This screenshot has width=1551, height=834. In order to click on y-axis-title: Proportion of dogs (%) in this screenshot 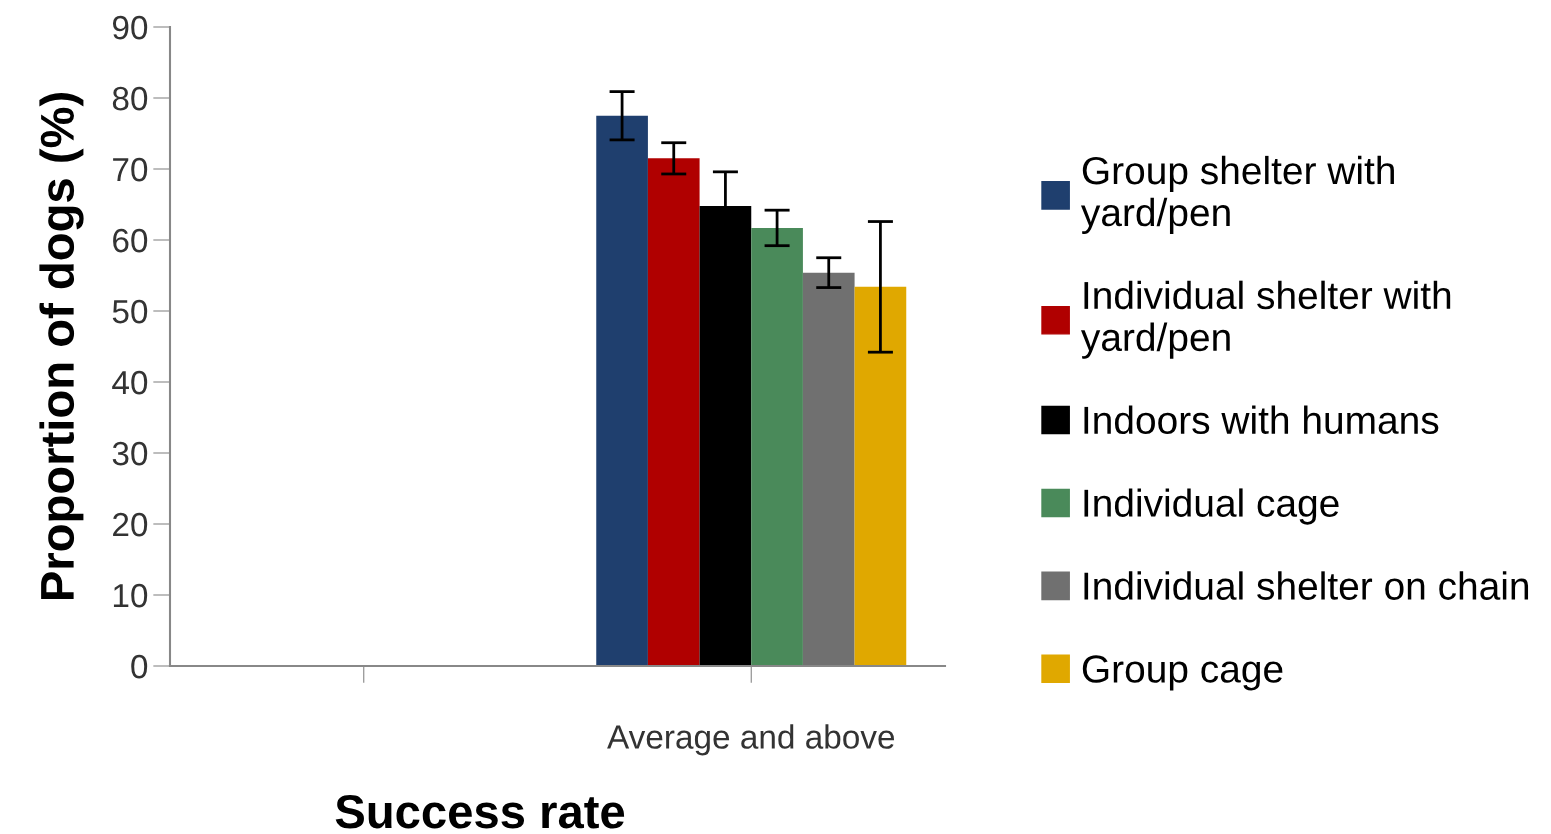, I will do `click(61, 346)`.